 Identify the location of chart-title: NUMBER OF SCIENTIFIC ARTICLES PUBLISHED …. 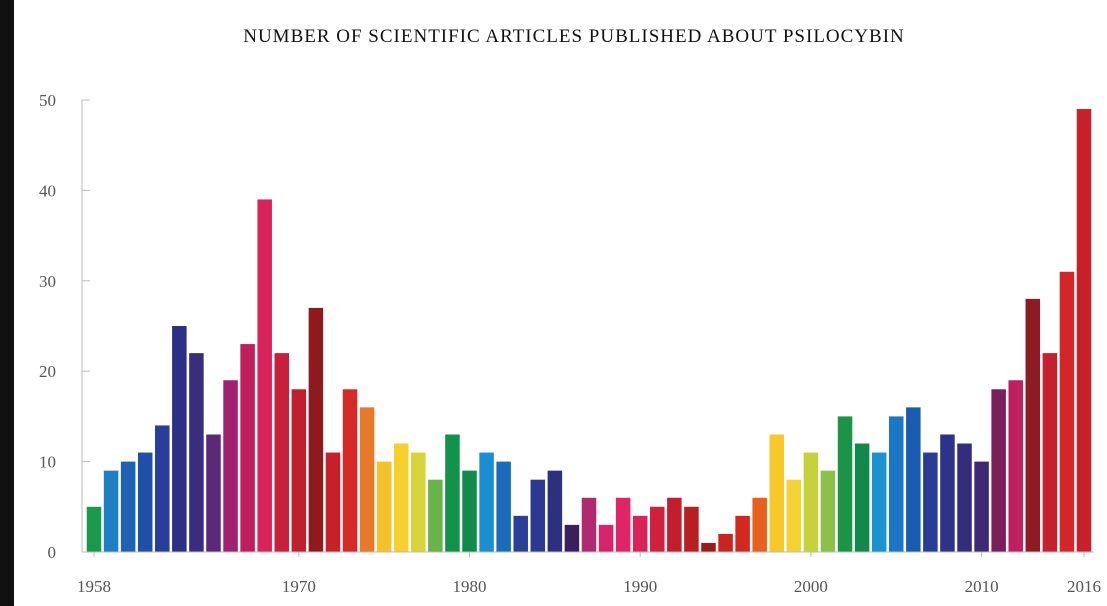
(574, 36).